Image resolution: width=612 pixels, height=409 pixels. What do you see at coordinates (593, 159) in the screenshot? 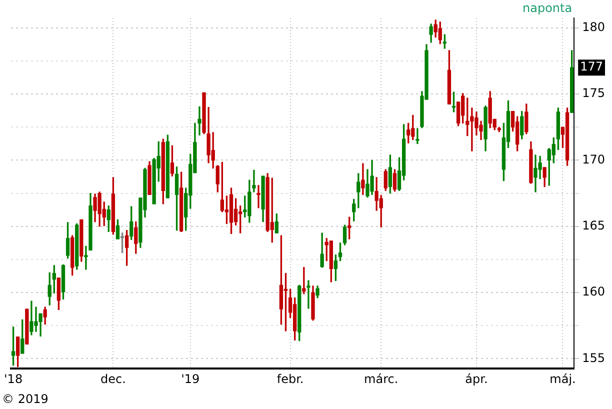
I see `y-tick-label: 170` at bounding box center [593, 159].